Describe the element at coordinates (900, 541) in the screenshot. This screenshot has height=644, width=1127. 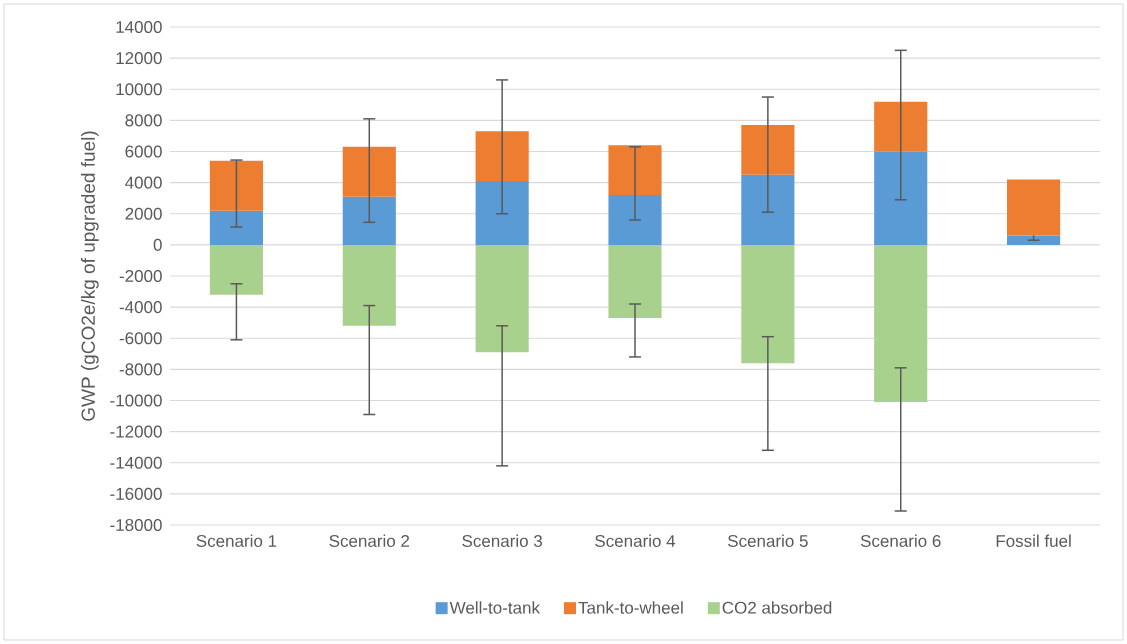
I see `x-tick-label: Scenario 6` at that location.